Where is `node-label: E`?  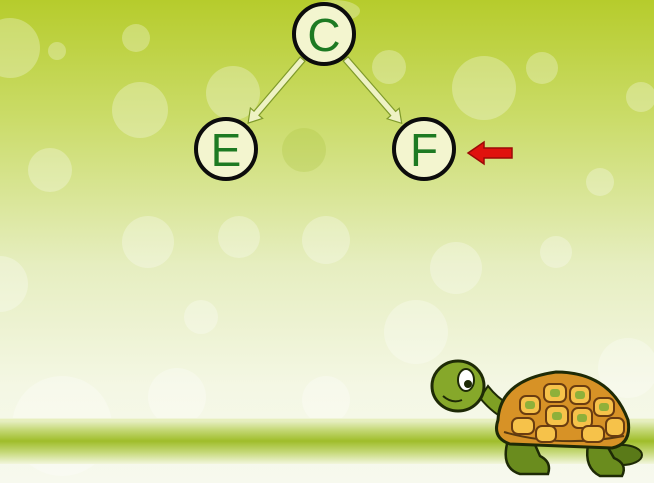 node-label: E is located at coordinates (226, 150).